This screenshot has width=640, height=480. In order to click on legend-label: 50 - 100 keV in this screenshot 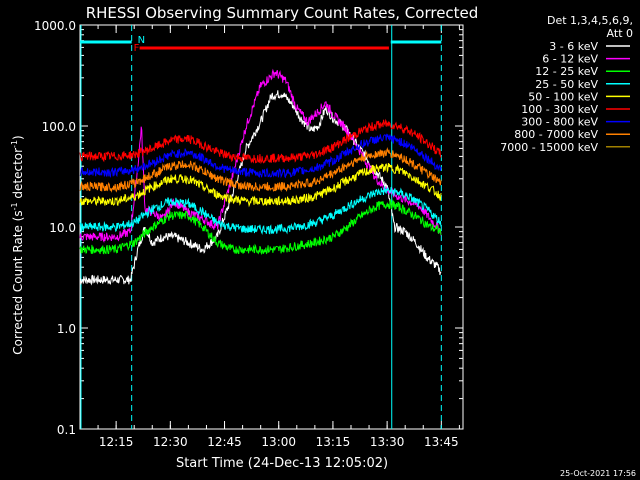, I will do `click(563, 96)`.